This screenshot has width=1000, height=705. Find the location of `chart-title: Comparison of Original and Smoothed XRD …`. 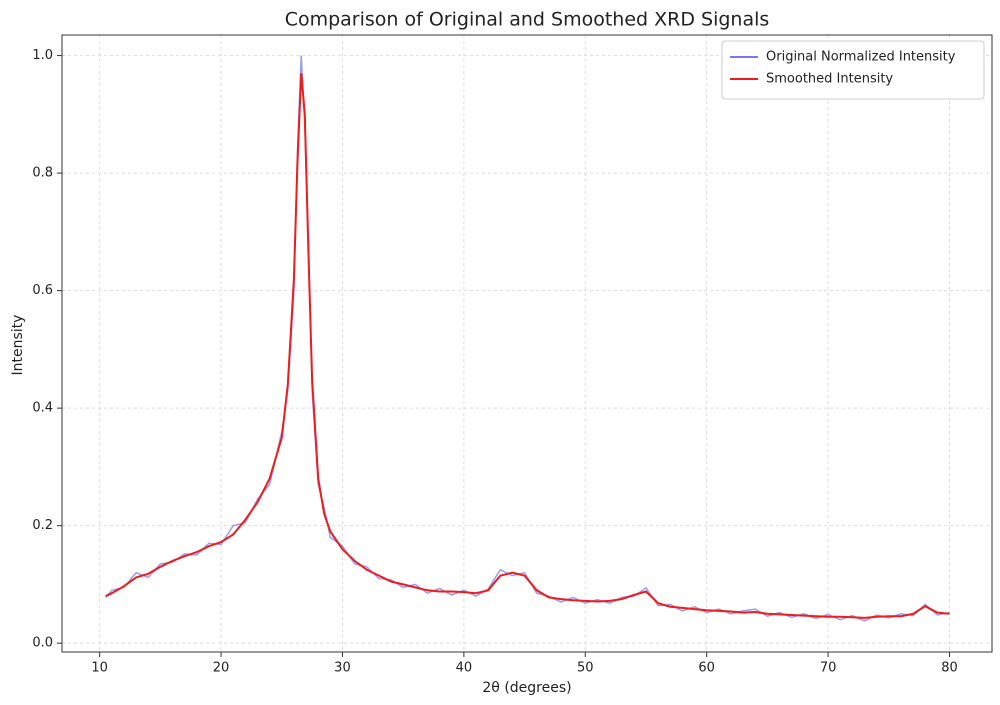

chart-title: Comparison of Original and Smoothed XRD … is located at coordinates (527, 20).